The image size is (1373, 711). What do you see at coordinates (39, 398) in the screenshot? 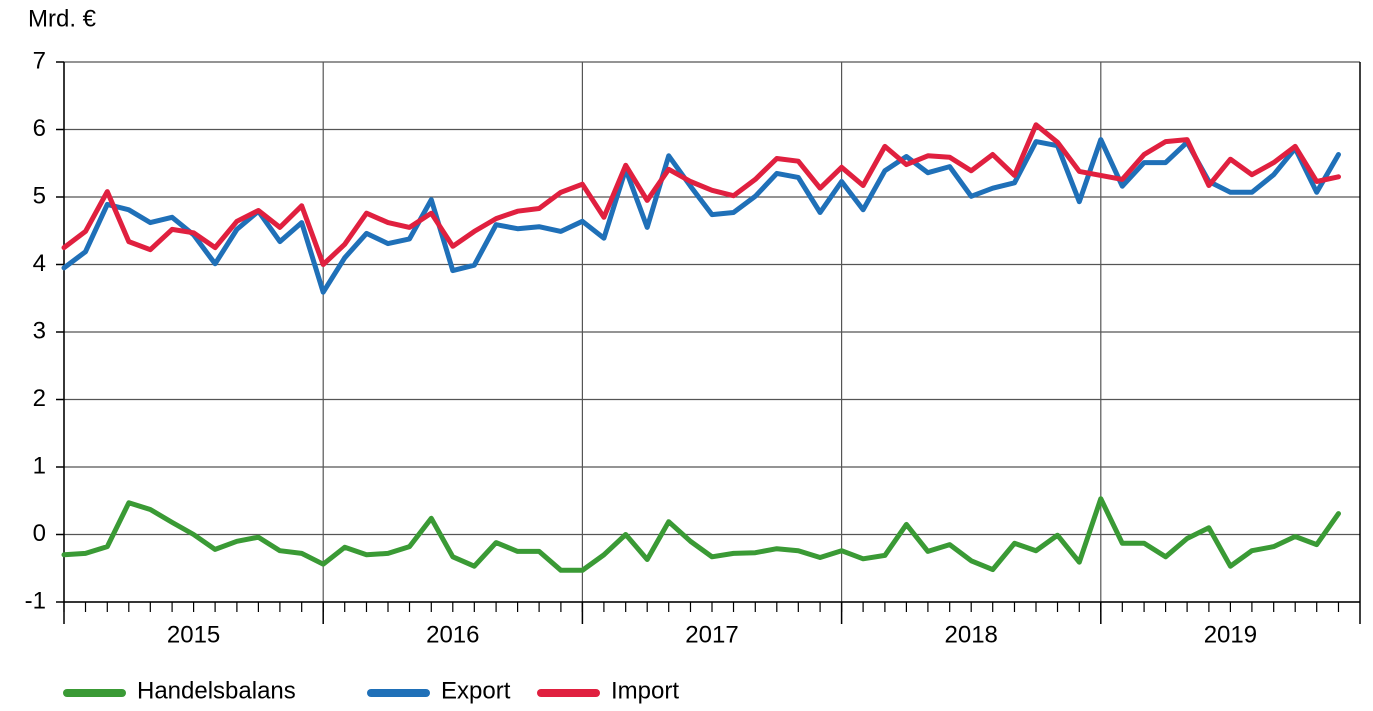
I see `y-tick-label: 2` at bounding box center [39, 398].